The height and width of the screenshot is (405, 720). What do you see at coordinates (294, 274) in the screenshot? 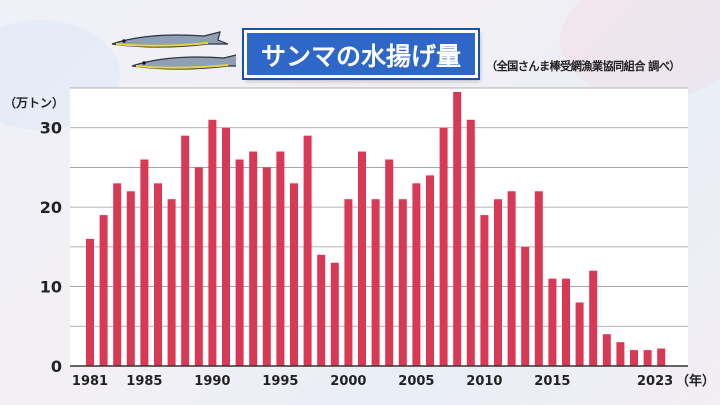
I see `bar-1996` at bounding box center [294, 274].